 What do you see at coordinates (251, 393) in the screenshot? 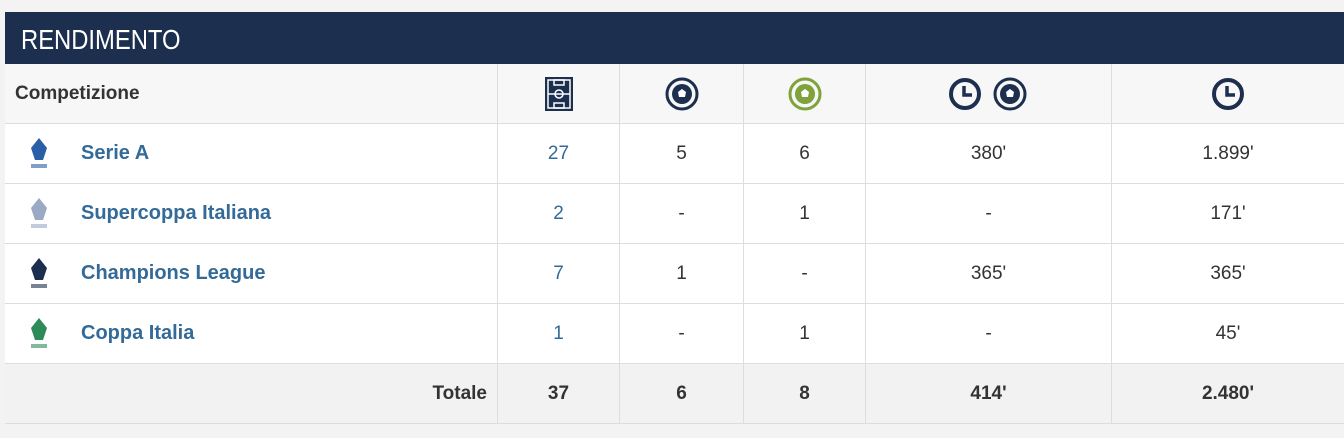
I see `total-label: Totale` at bounding box center [251, 393].